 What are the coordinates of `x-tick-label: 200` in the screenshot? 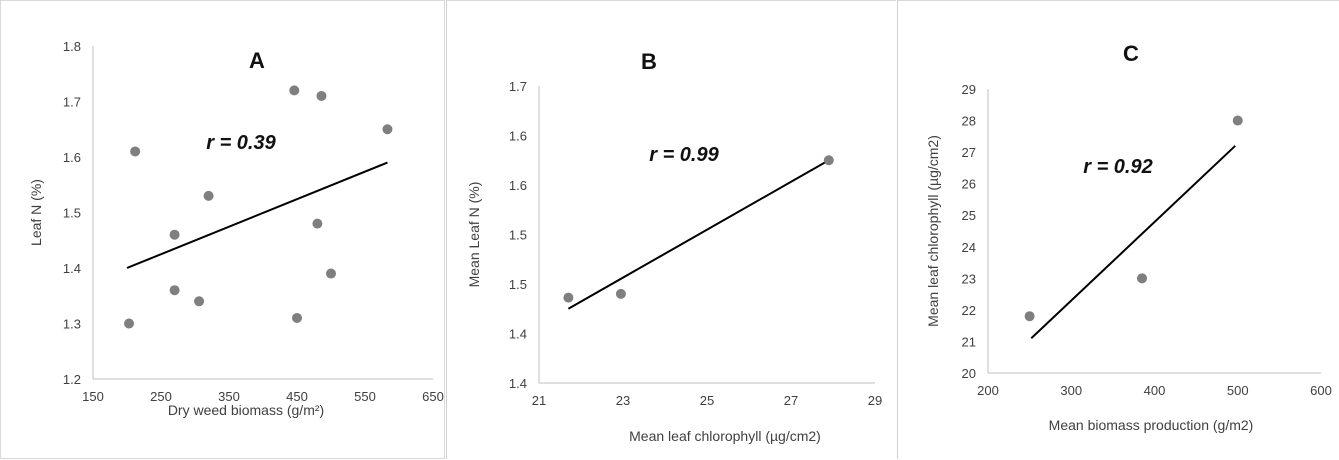 It's located at (988, 390).